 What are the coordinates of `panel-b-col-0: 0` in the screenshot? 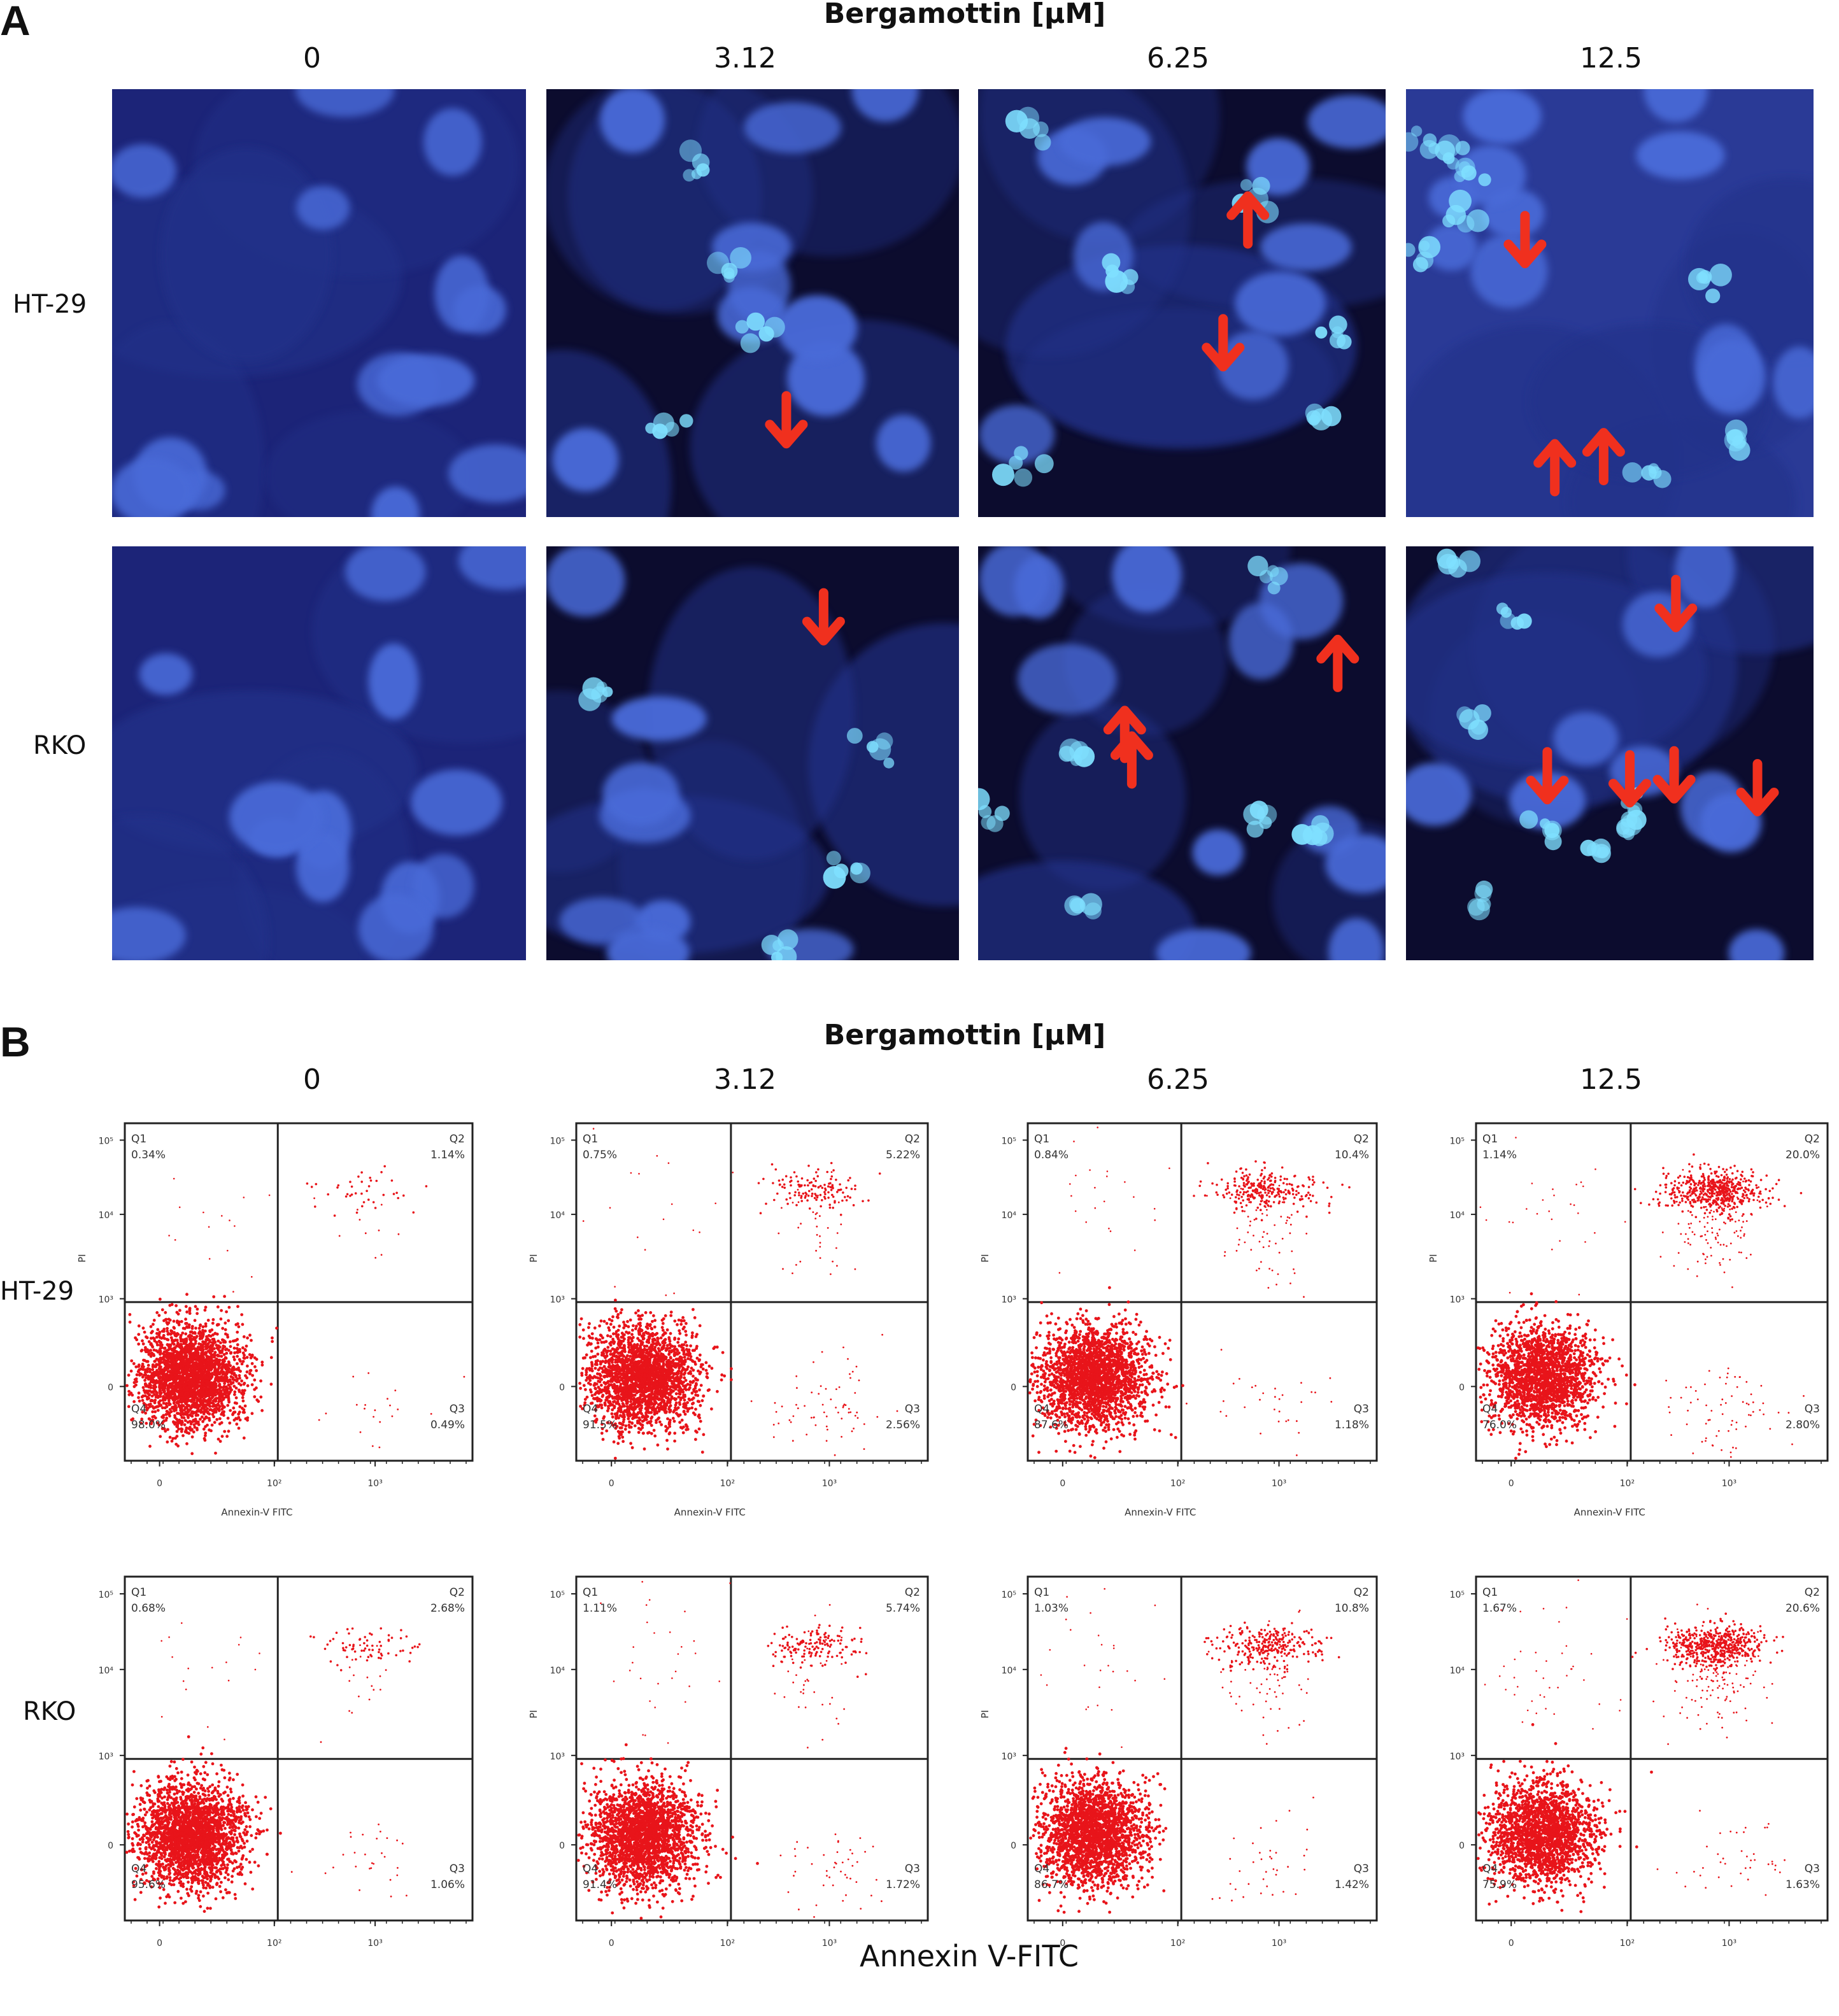 It's located at (312, 1079).